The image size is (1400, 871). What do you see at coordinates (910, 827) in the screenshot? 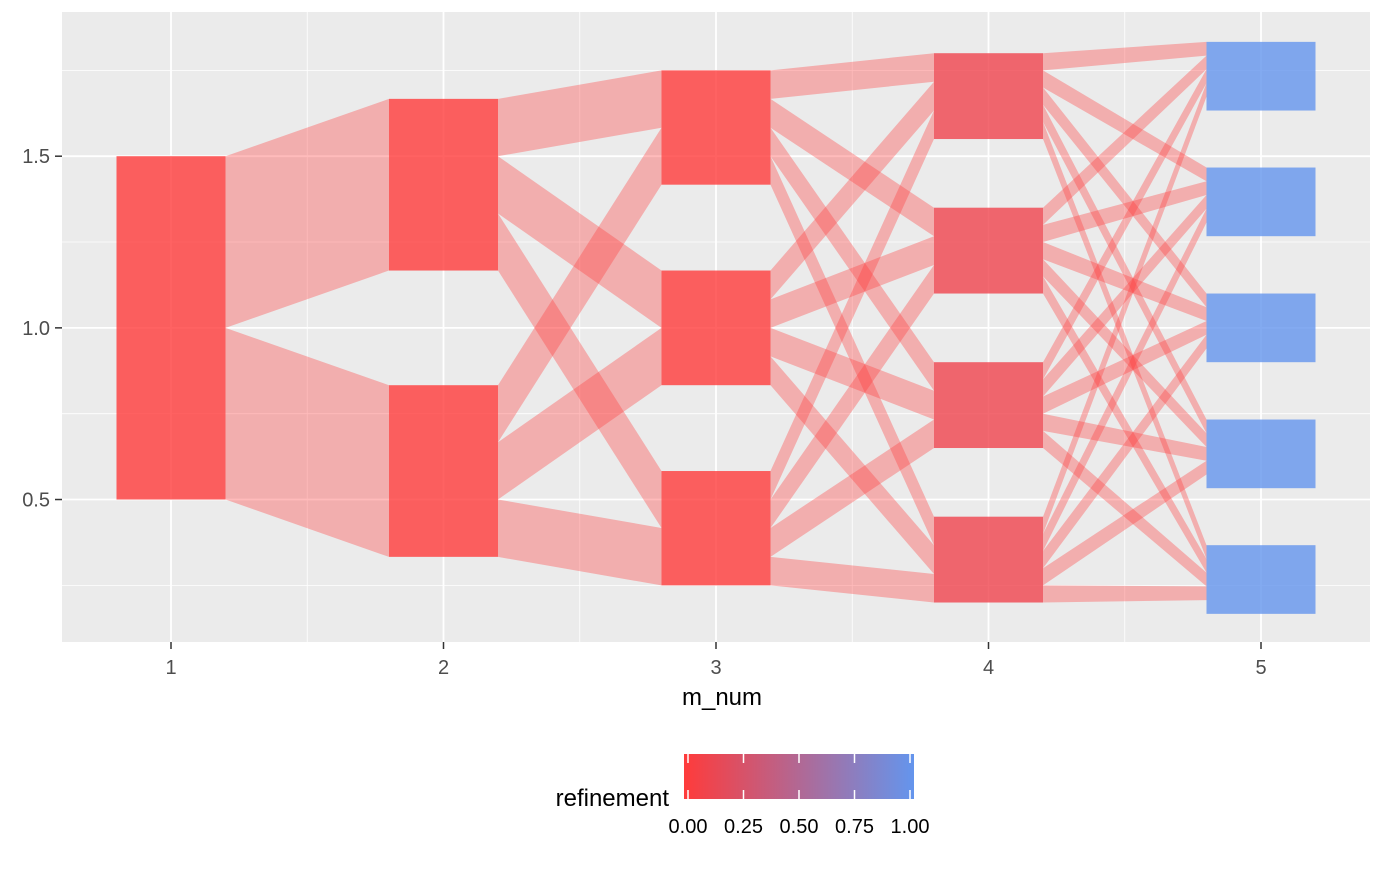
I see `legend-tick-label: 1.00` at bounding box center [910, 827].